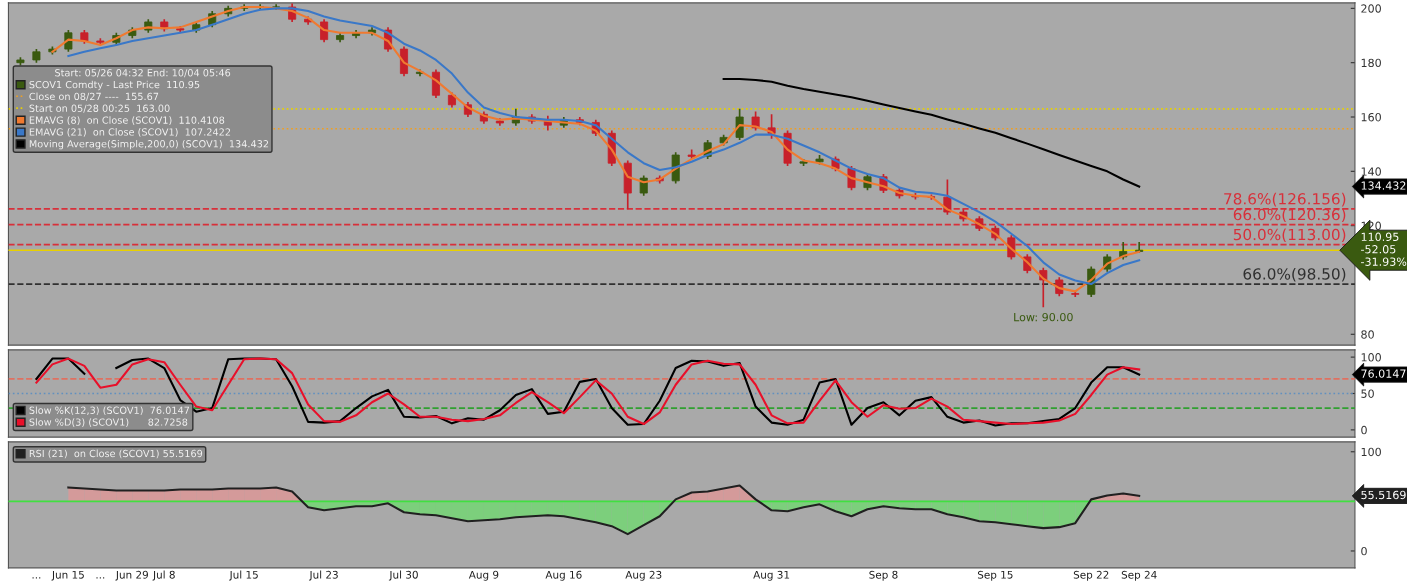 The image size is (1407, 586). Describe the element at coordinates (1285, 199) in the screenshot. I see `annotation: 78.6%(126.156)` at that location.